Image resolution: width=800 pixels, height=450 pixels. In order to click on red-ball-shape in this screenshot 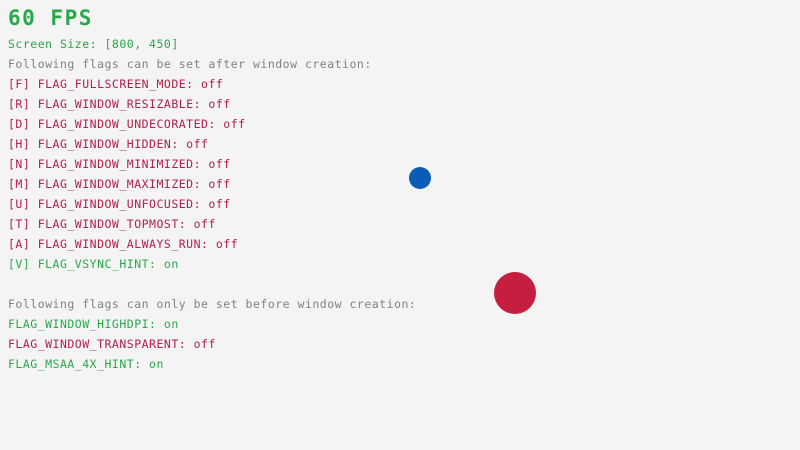, I will do `click(515, 293)`.